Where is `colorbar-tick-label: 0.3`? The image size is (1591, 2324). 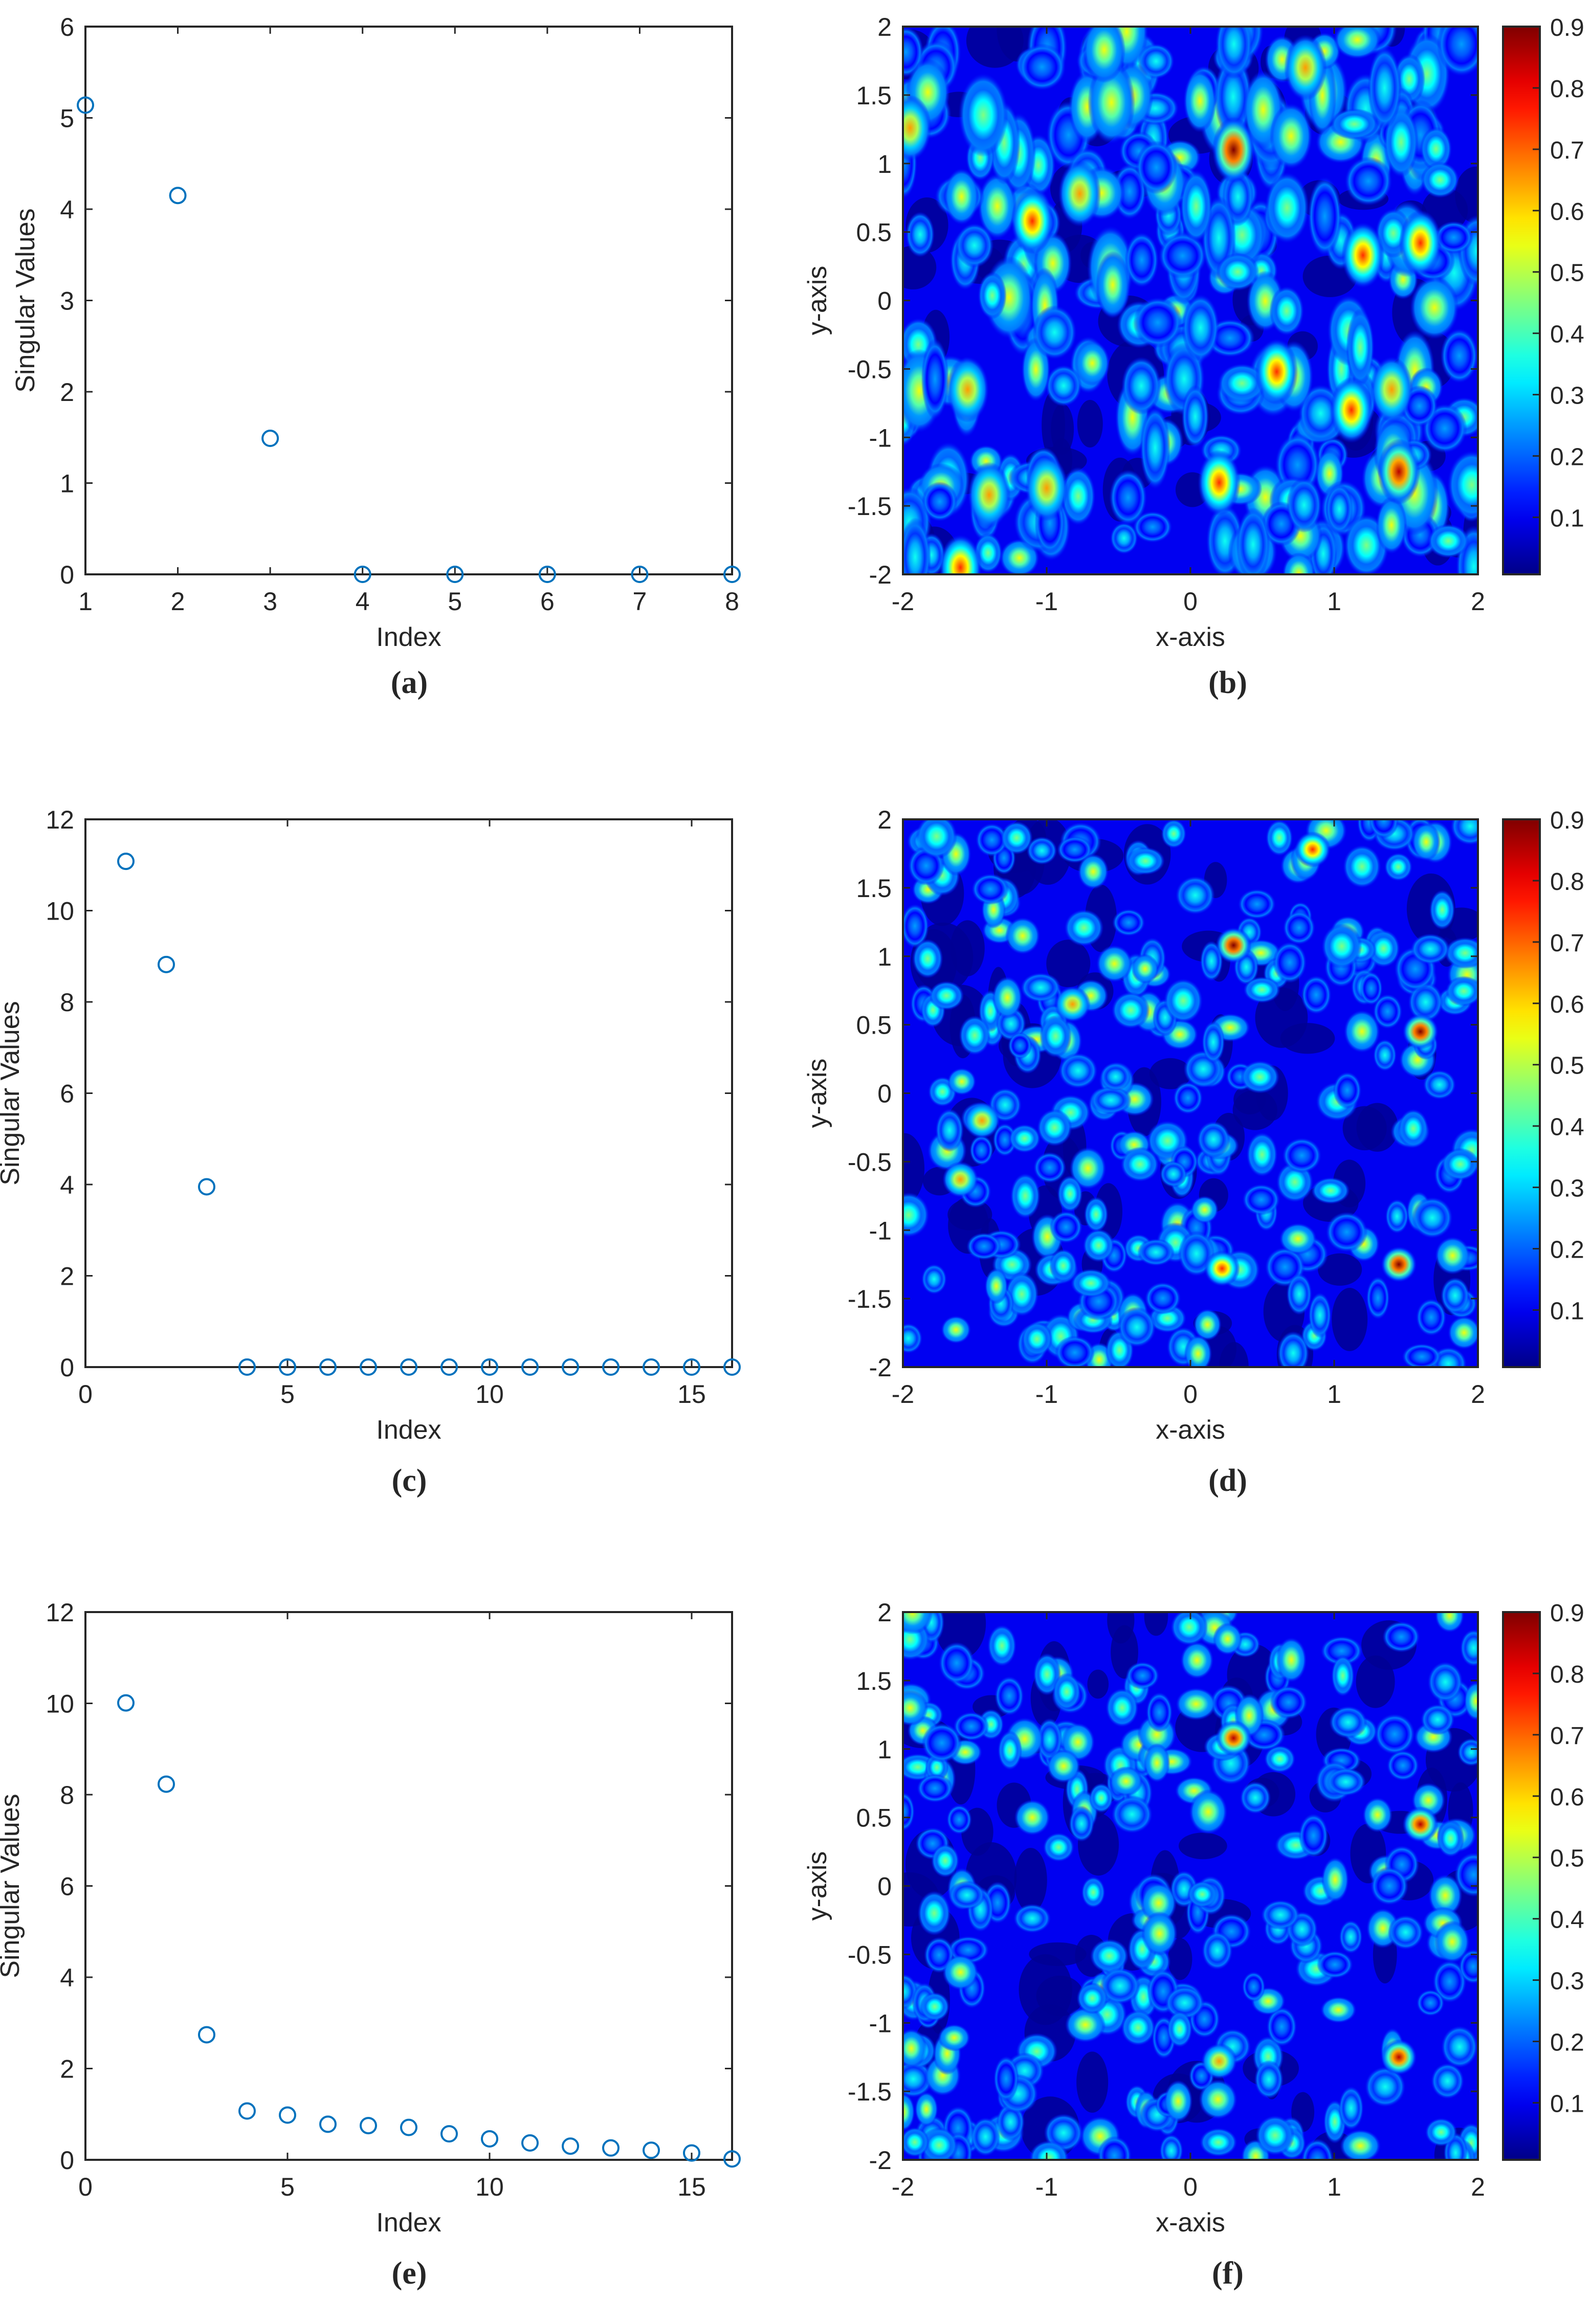
colorbar-tick-label: 0.3 is located at coordinates (1567, 1981).